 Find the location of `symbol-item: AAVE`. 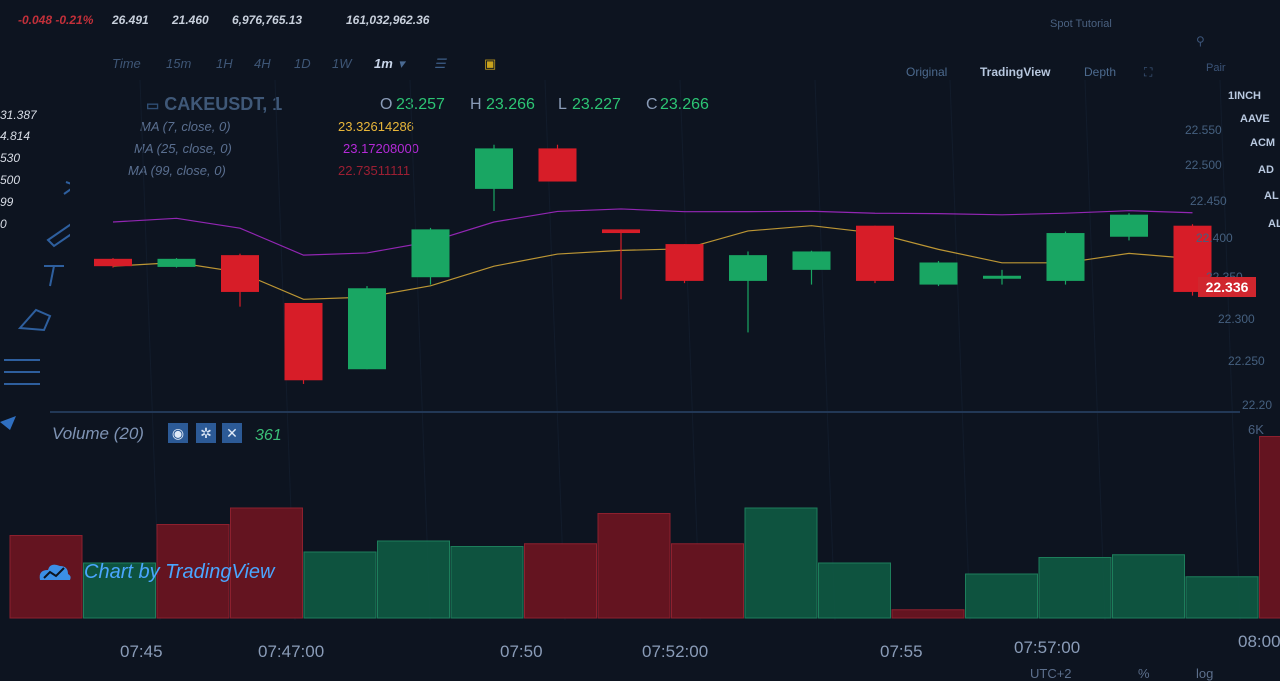

symbol-item: AAVE is located at coordinates (1255, 119).